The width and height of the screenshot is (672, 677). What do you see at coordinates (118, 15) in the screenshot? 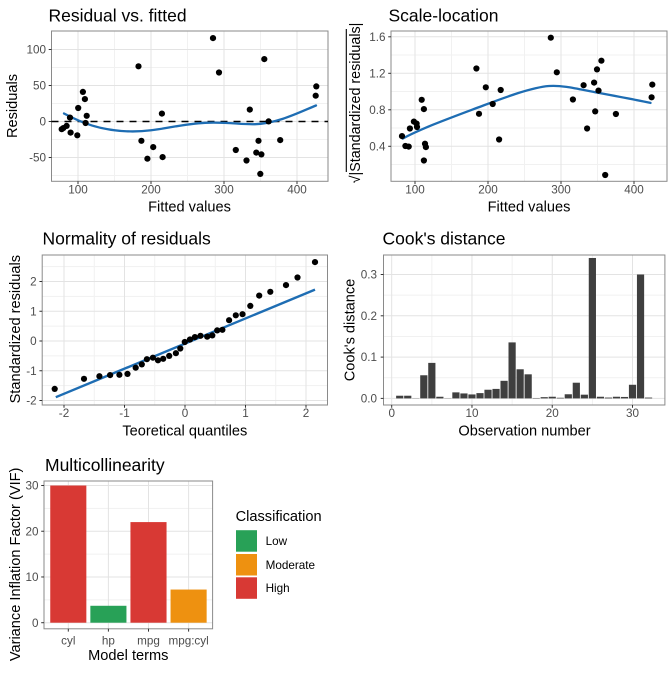
I see `svg-text: Residual vs. fitted` at bounding box center [118, 15].